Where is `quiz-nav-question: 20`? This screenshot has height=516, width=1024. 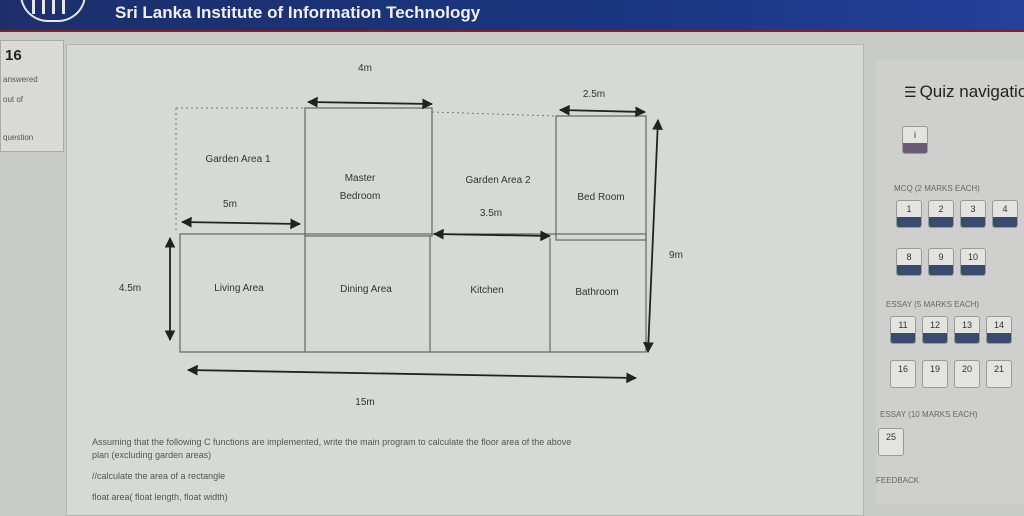
quiz-nav-question: 20 is located at coordinates (967, 374).